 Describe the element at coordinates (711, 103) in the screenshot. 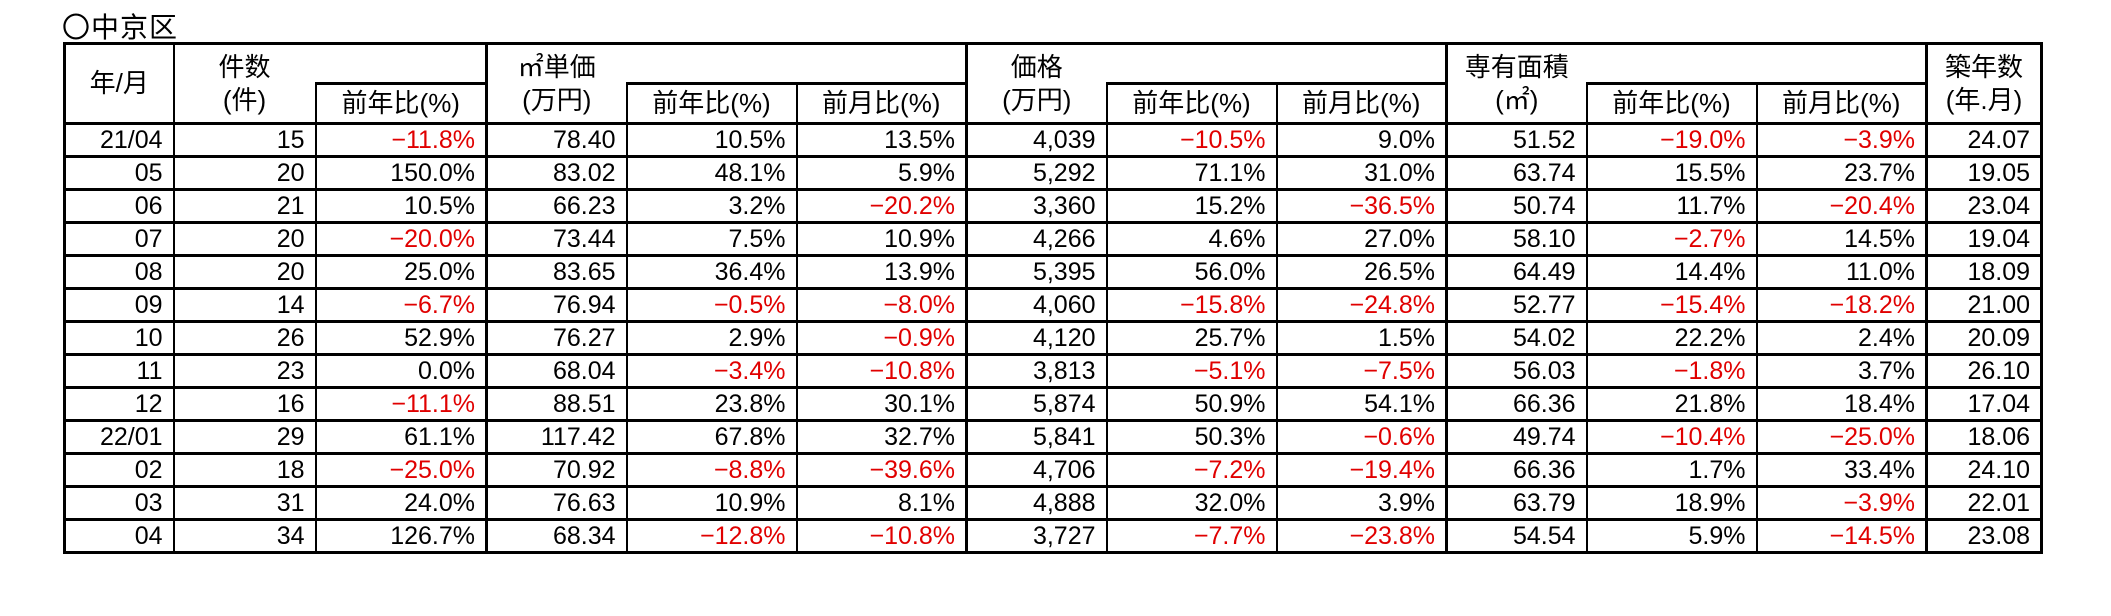

I see `col-header-sqm-price-yoy: 前年比(%)` at that location.